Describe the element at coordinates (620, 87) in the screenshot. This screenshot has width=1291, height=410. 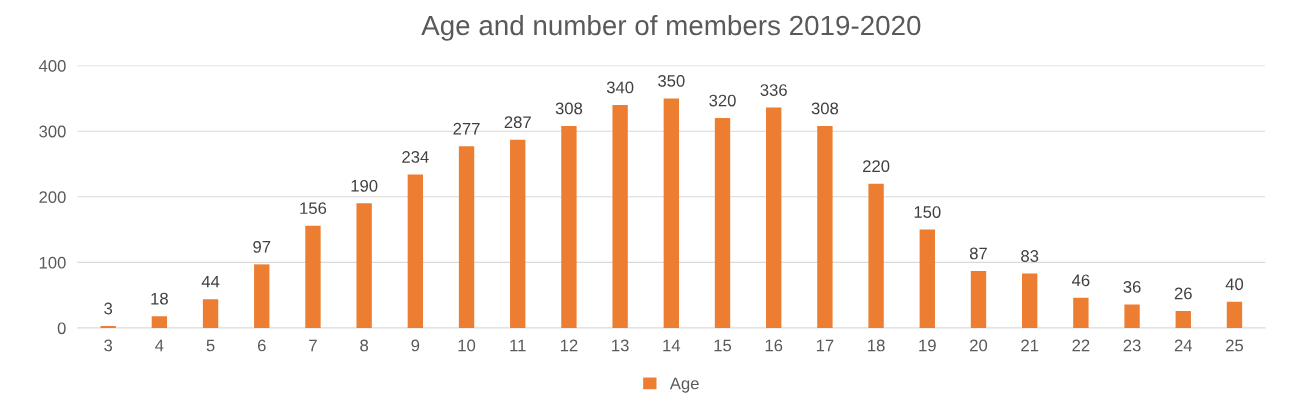
I see `data-label: 340` at that location.